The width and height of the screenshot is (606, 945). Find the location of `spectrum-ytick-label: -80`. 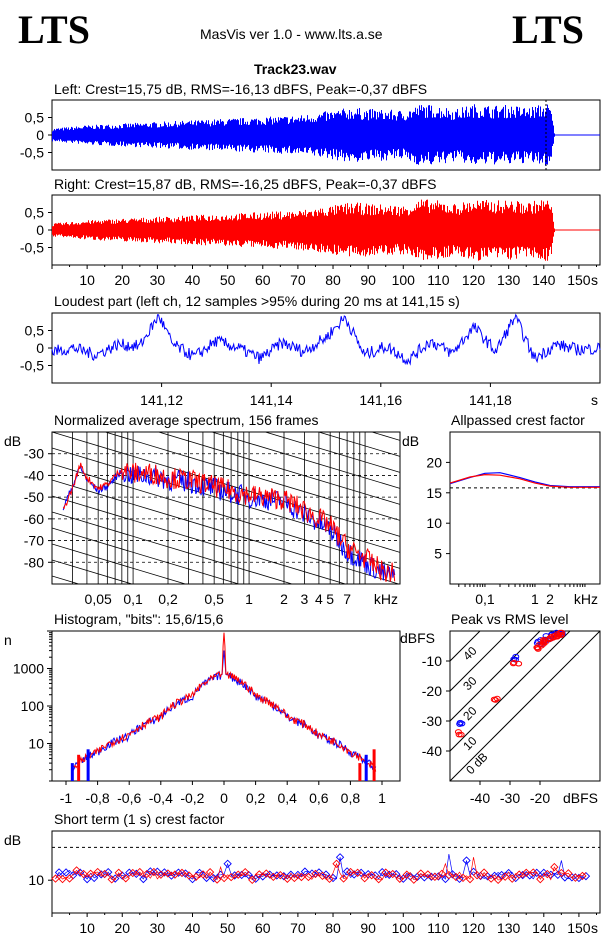

spectrum-ytick-label: -80 is located at coordinates (34, 562).